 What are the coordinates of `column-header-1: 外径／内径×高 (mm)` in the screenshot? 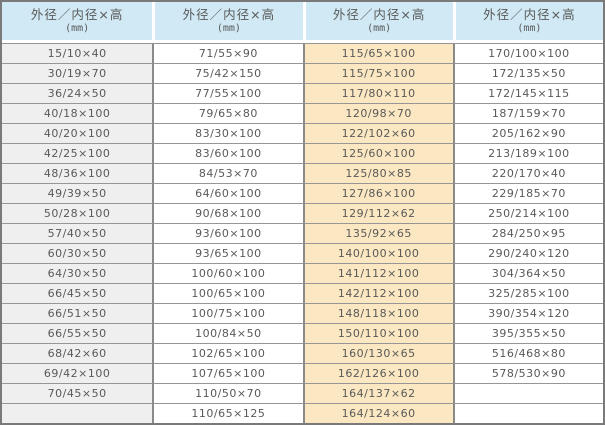 It's located at (77, 22).